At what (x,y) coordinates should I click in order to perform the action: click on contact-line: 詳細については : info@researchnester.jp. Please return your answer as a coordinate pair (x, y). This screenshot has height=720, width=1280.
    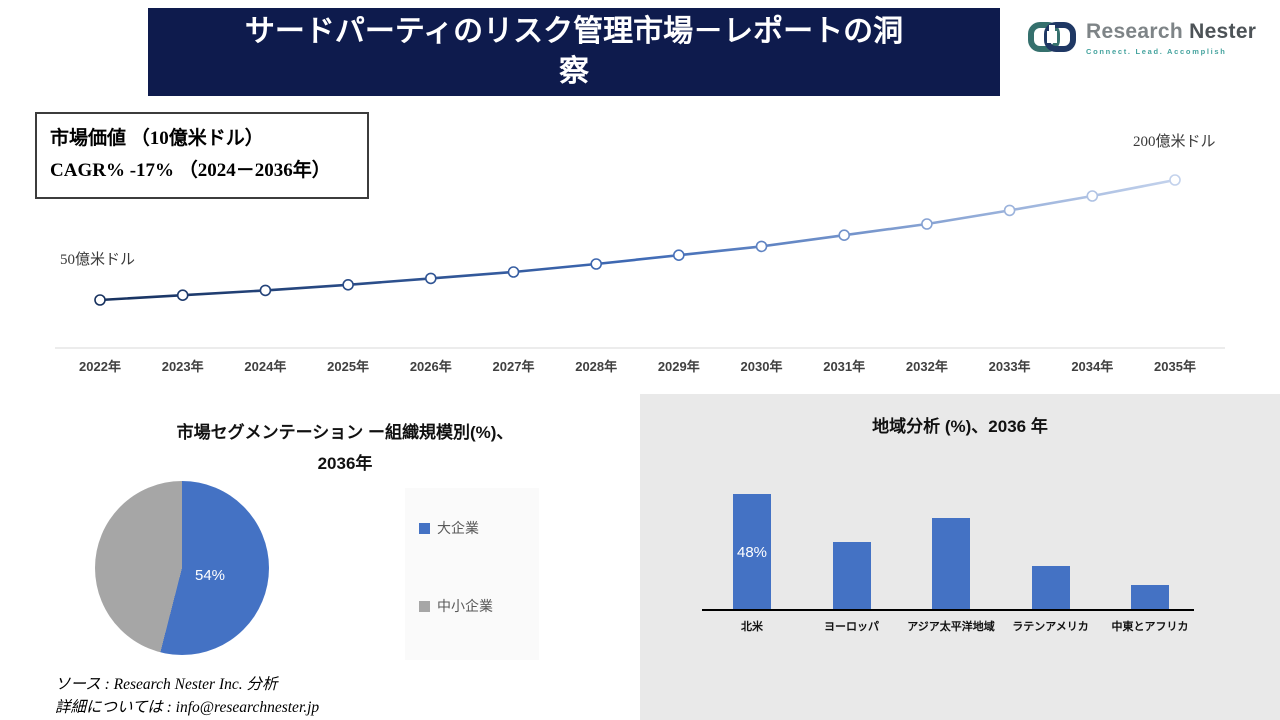
    Looking at the image, I should click on (187, 707).